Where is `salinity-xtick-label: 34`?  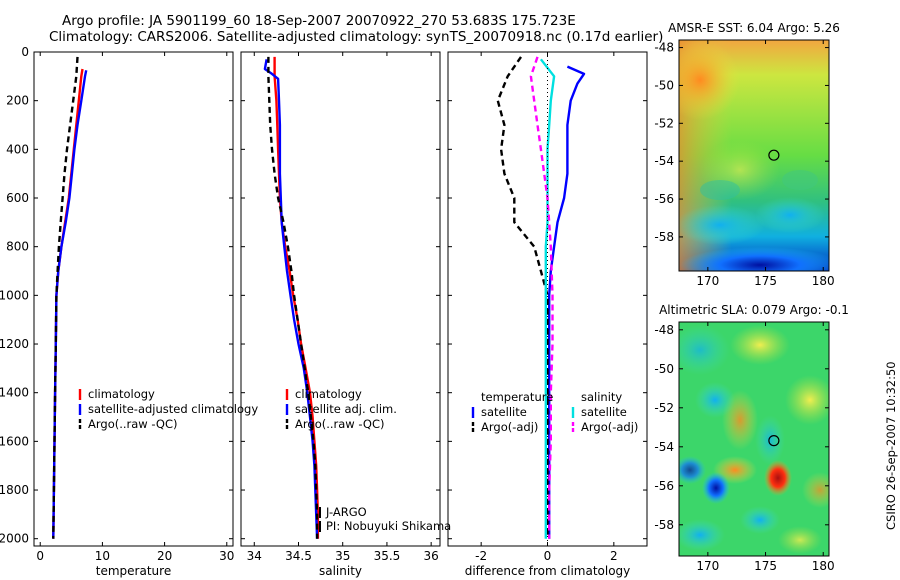
salinity-xtick-label: 34 is located at coordinates (254, 556).